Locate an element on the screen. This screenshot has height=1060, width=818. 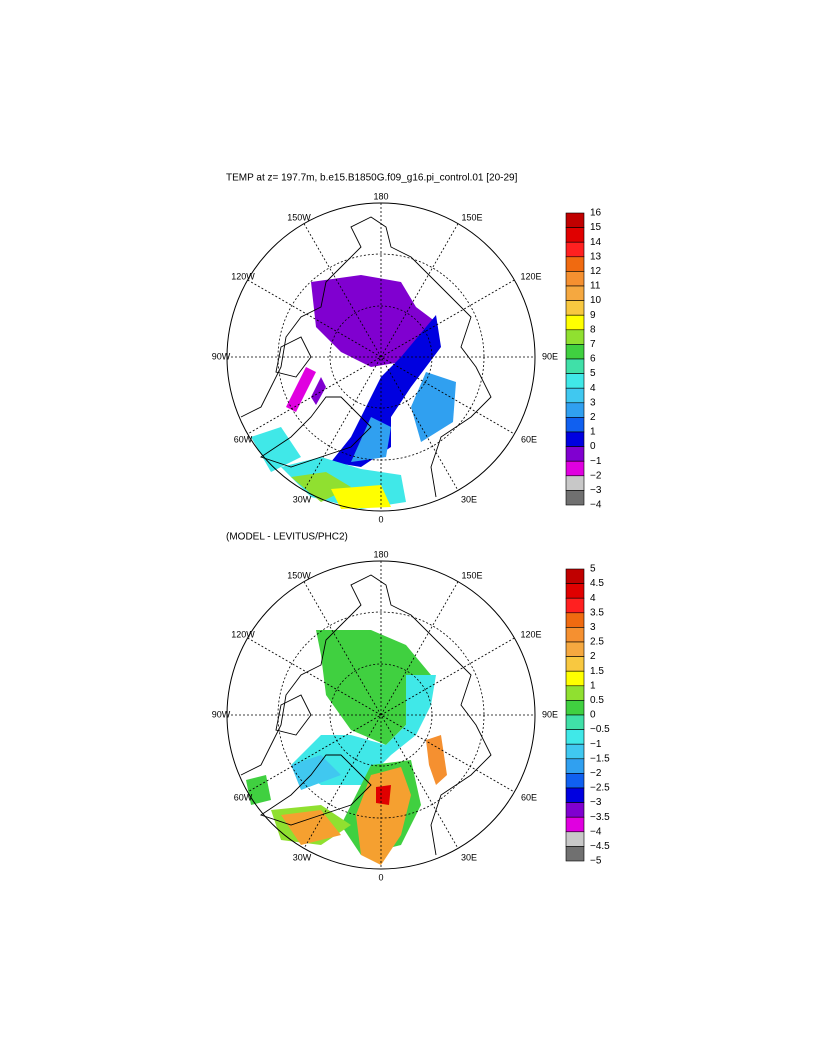
colorbar-label: 16 is located at coordinates (596, 213).